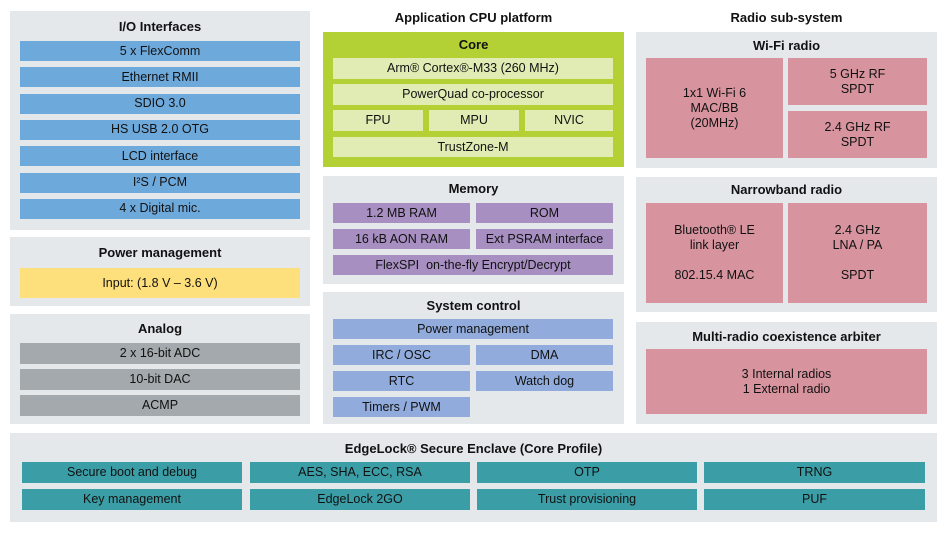  I want to click on nb-title: Narrowband radio, so click(786, 189).